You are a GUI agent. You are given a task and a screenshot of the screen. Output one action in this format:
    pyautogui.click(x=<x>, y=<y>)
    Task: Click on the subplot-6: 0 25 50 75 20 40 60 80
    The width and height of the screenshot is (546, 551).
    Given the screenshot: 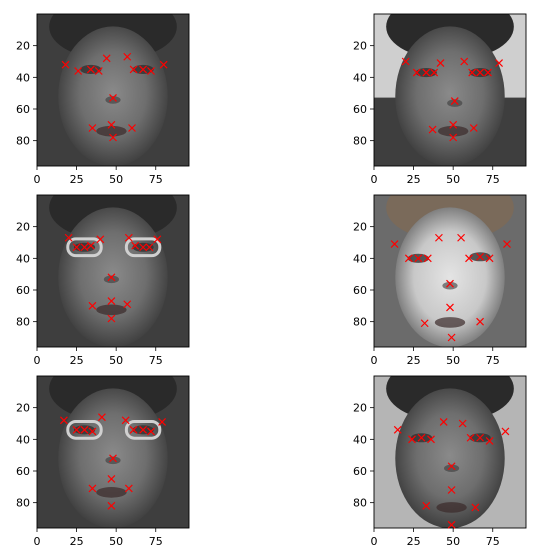 What is the action you would take?
    pyautogui.click(x=440, y=461)
    